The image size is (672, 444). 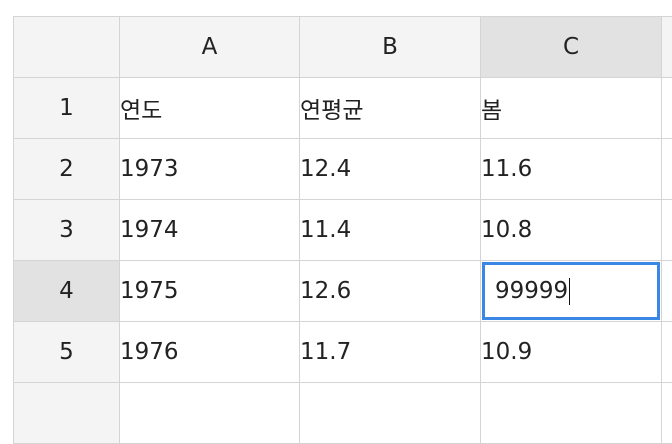 What do you see at coordinates (67, 108) in the screenshot?
I see `row-header-1: 1` at bounding box center [67, 108].